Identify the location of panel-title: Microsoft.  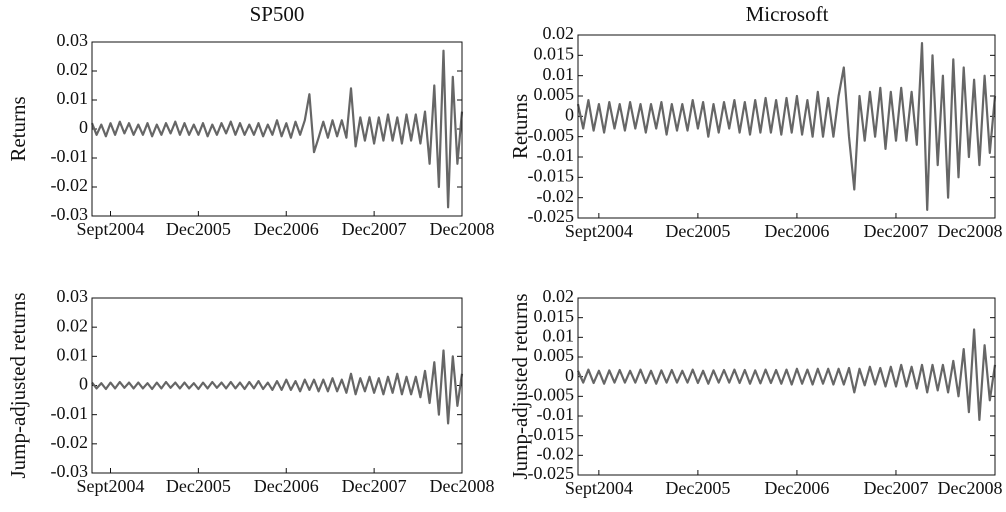
(787, 14).